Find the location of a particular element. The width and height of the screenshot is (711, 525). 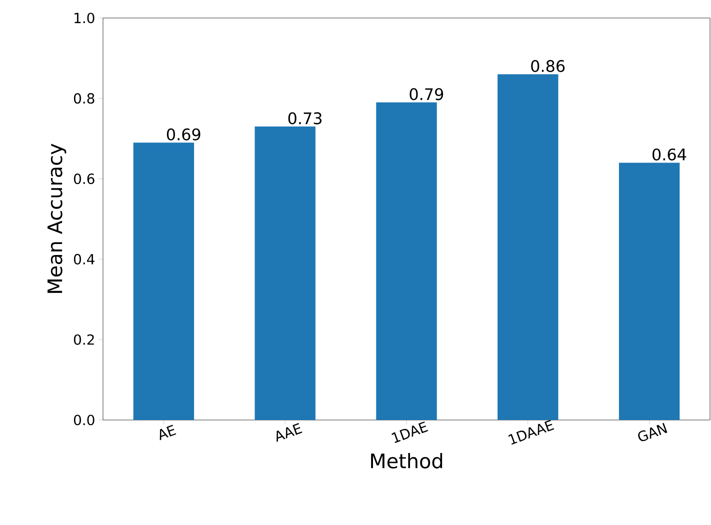

x-axis-title: Method is located at coordinates (406, 460).